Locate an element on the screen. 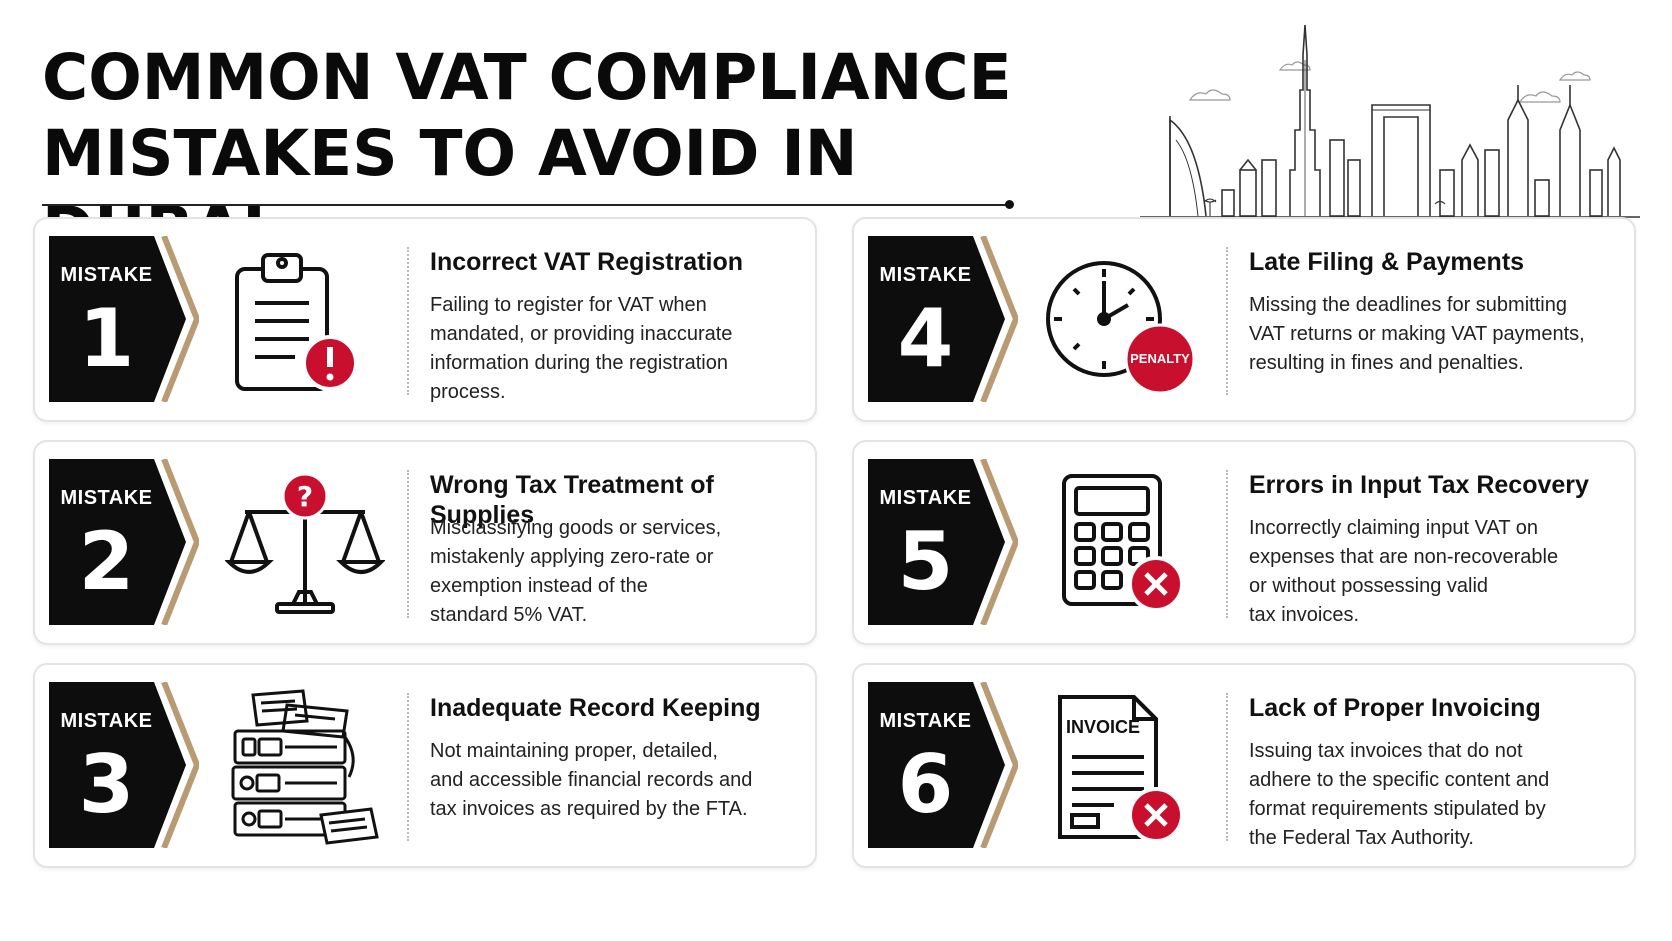 The width and height of the screenshot is (1672, 941). mistake-badge: MISTAKE 4 is located at coordinates (943, 319).